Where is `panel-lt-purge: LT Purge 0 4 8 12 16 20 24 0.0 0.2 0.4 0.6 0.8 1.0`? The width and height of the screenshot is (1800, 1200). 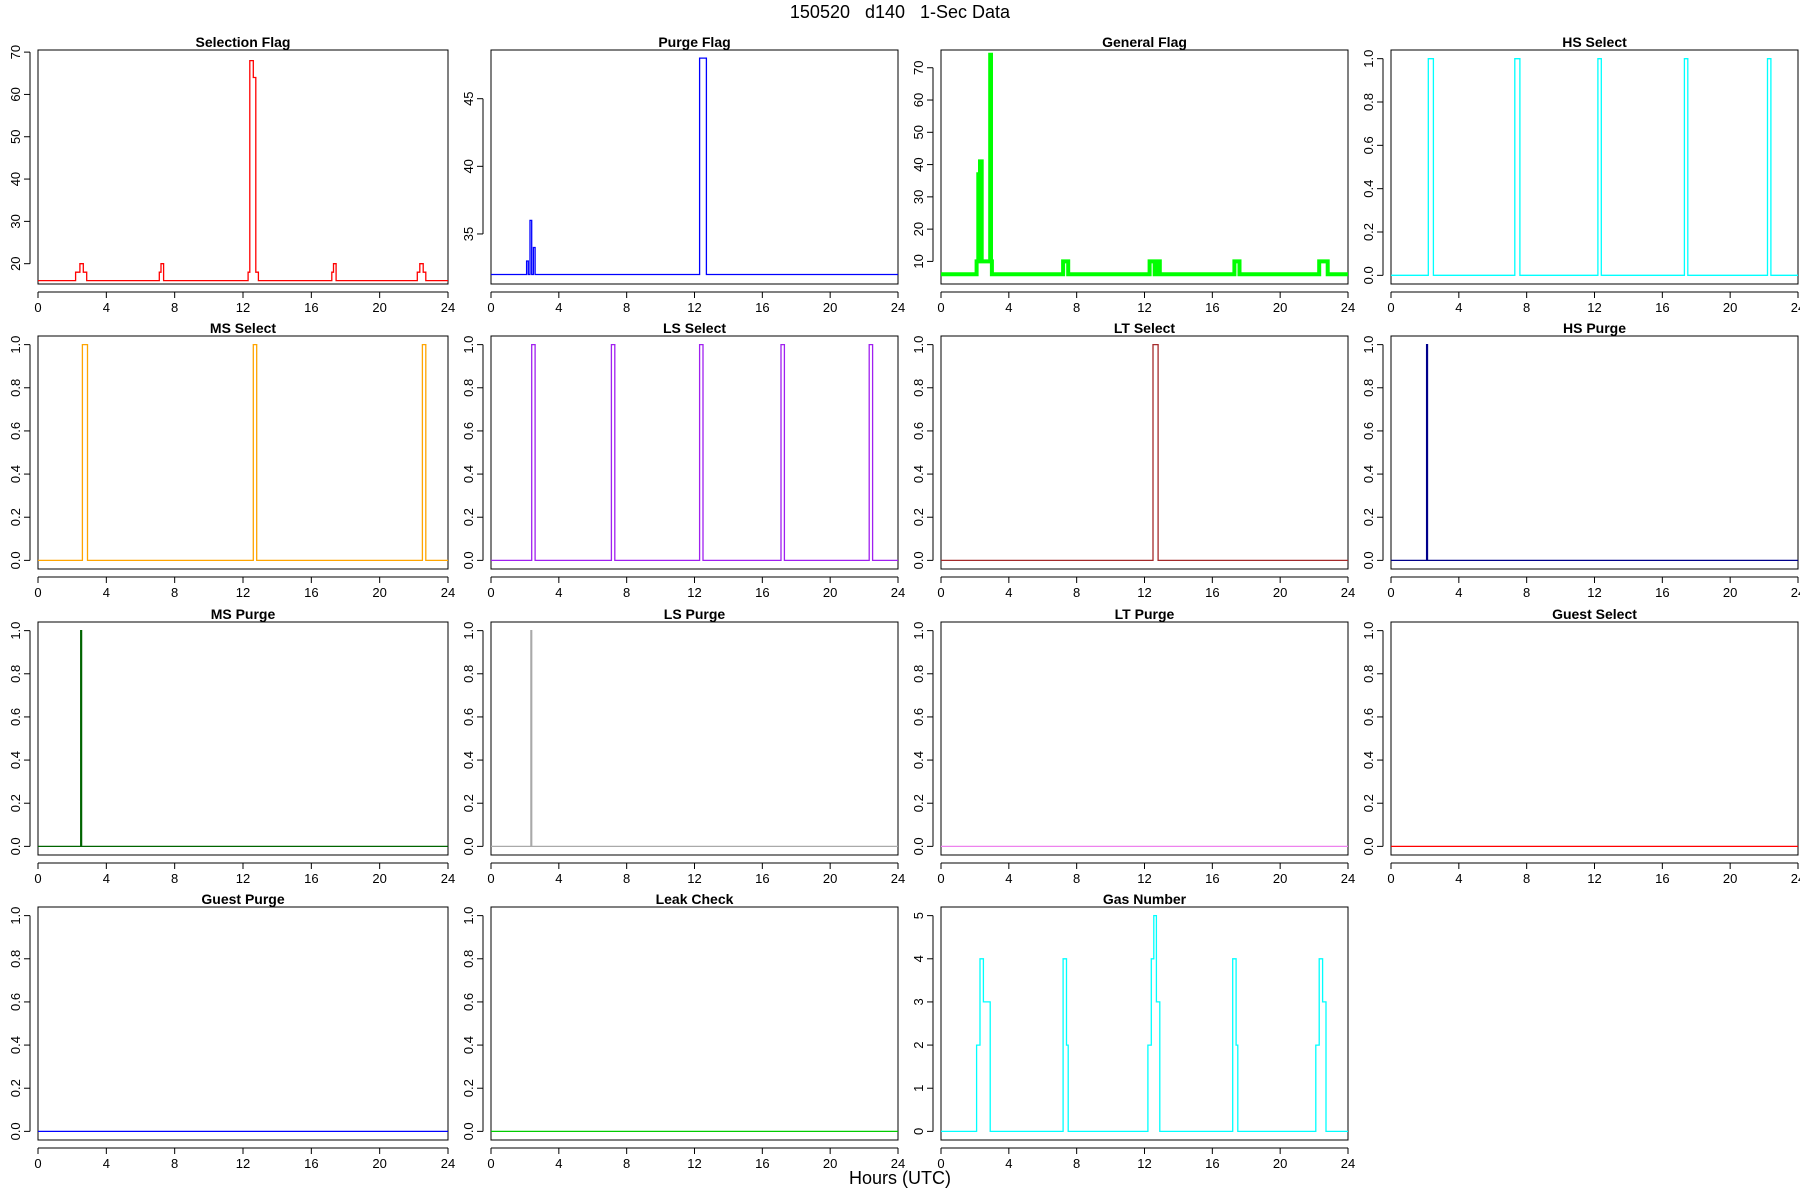
panel-lt-purge: LT Purge 0 4 8 12 16 20 24 0.0 0.2 0.4 0.6 0.8 1.0 is located at coordinates (1133, 746).